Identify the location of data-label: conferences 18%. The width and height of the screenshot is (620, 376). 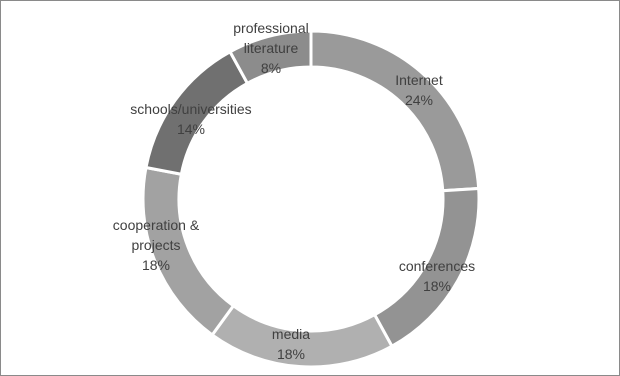
(437, 276).